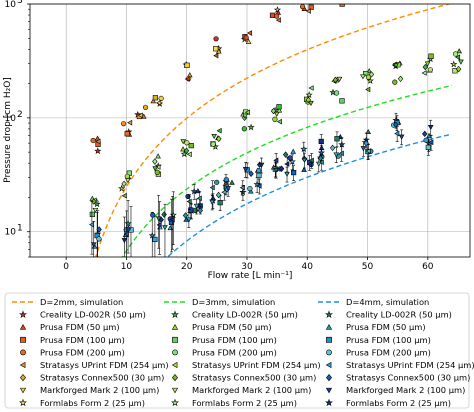 The width and height of the screenshot is (474, 412). What do you see at coordinates (20, 3) in the screenshot?
I see `y-tick-exponent: 3` at bounding box center [20, 3].